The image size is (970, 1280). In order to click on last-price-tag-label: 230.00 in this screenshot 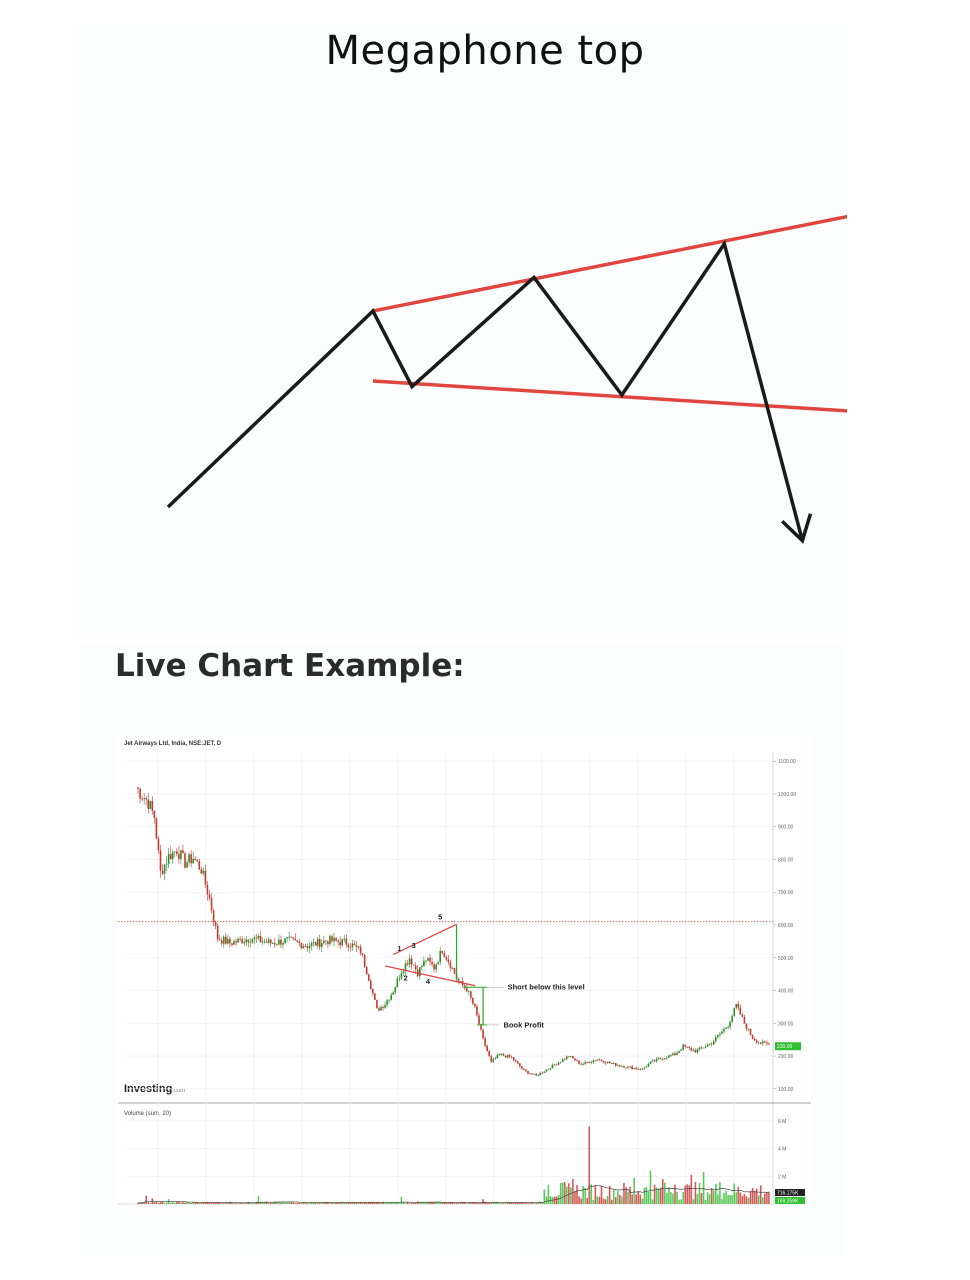, I will do `click(785, 1047)`.